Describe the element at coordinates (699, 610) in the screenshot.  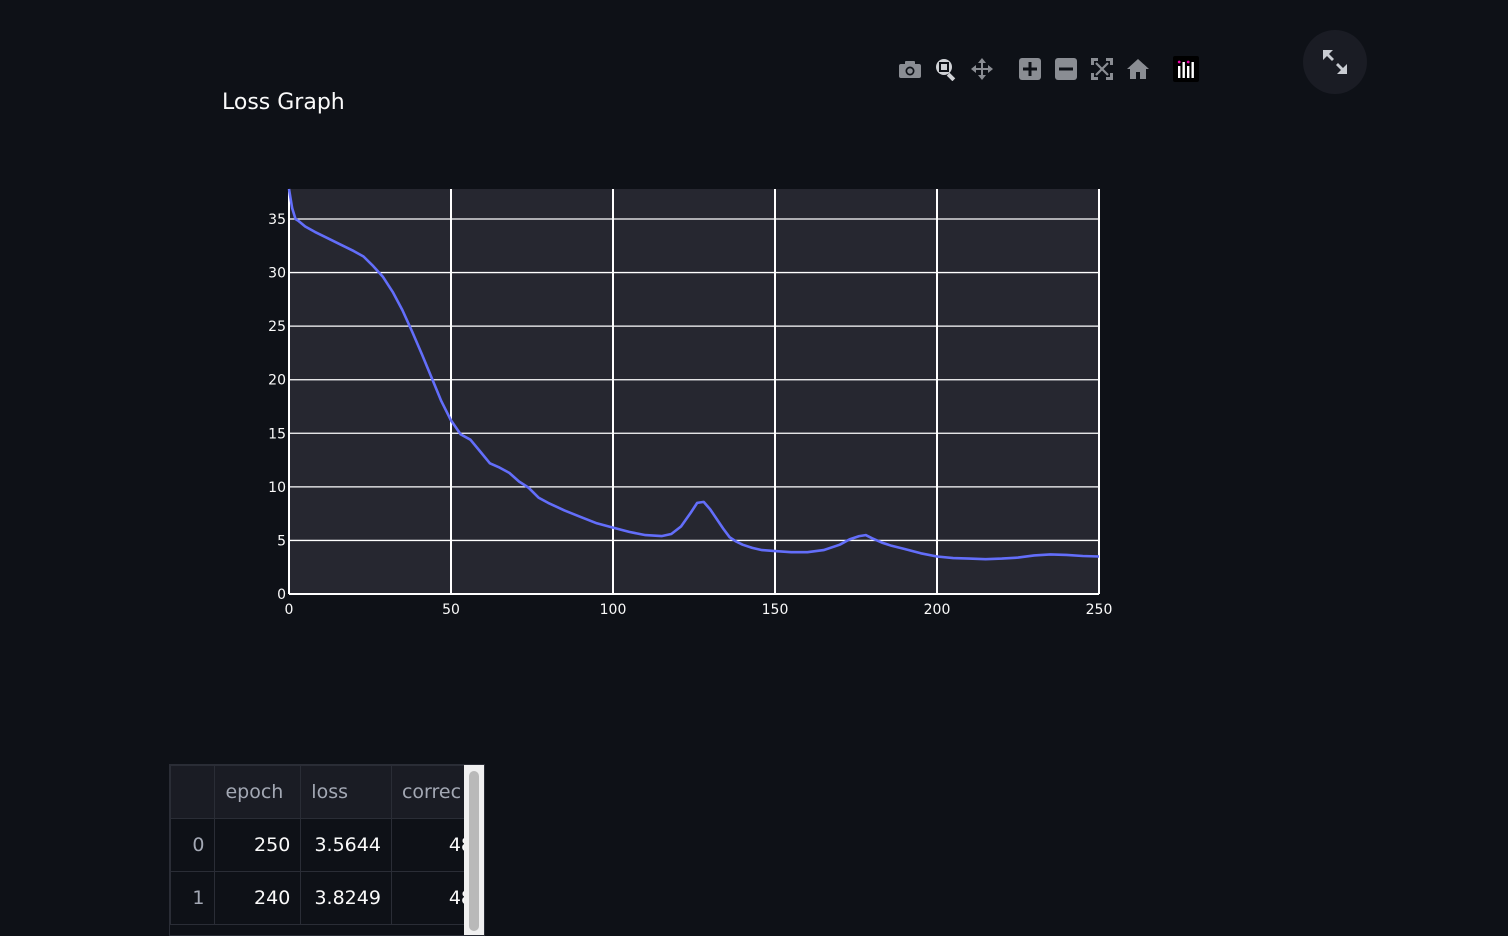
I see `x-ticks: 0 50 100 150 200 250` at that location.